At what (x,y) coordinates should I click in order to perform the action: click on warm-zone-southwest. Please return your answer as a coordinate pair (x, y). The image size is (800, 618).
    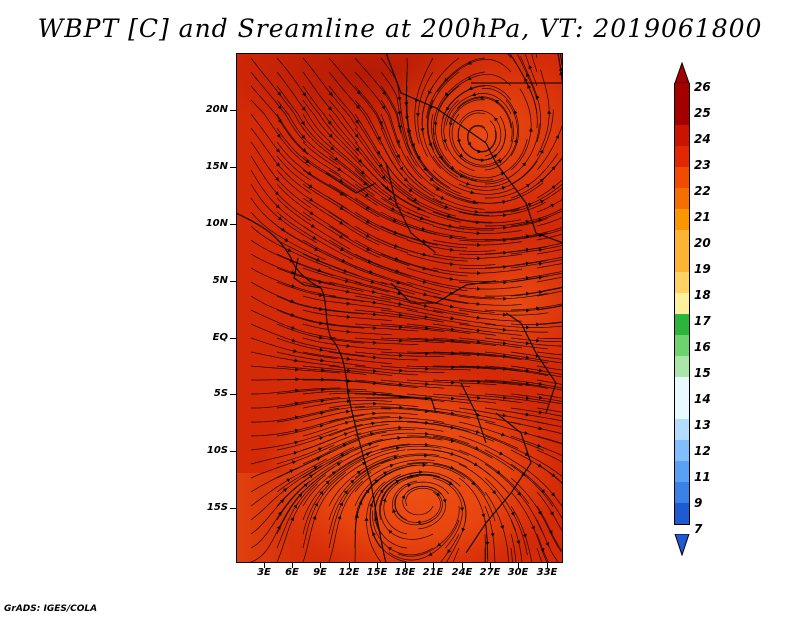
    Looking at the image, I should click on (281, 518).